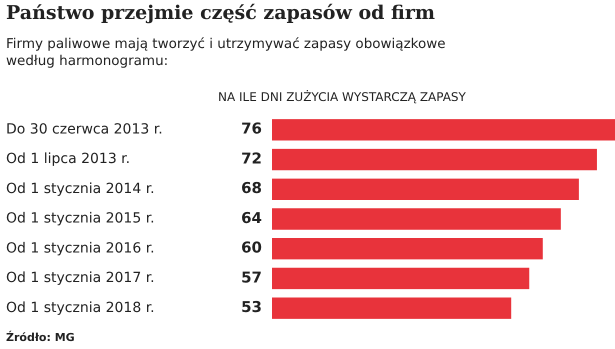 The width and height of the screenshot is (615, 349). I want to click on y-tick-label: Do 30 czerwca 2013 r., so click(84, 130).